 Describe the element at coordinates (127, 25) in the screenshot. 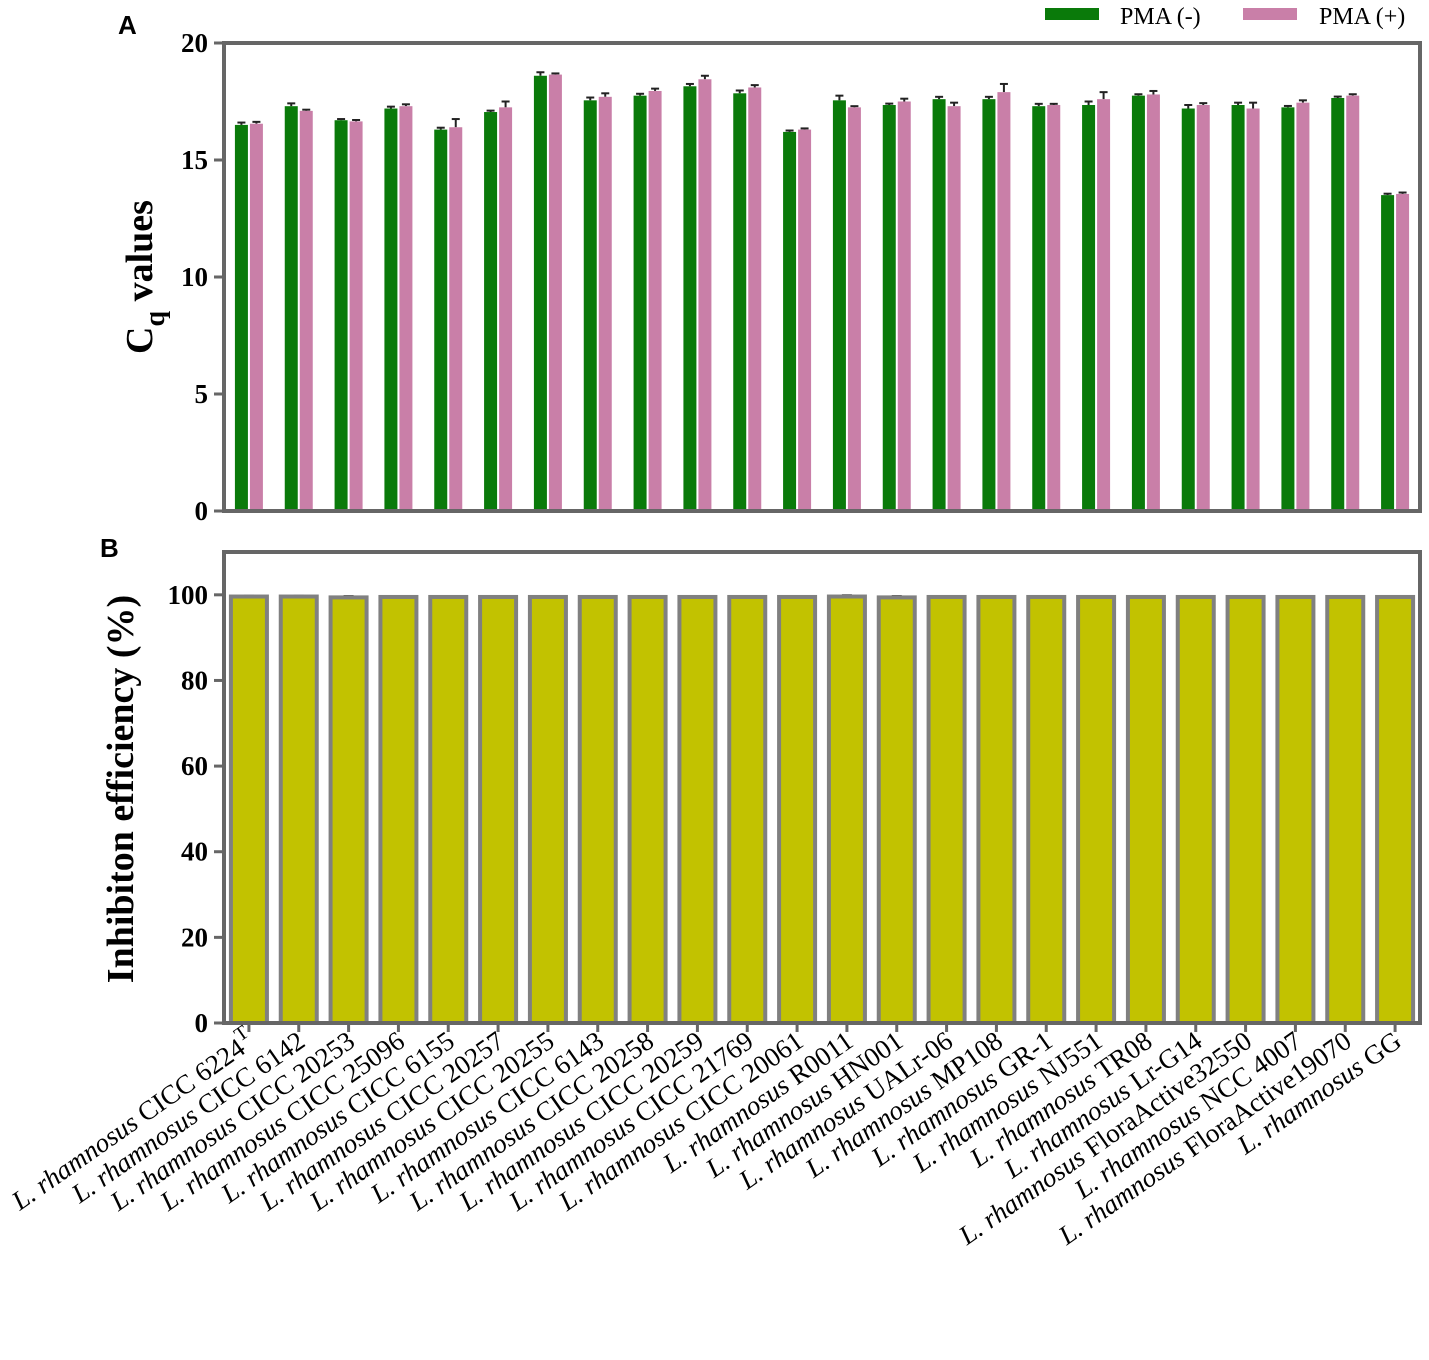

I see `panel-letter-a: A` at that location.